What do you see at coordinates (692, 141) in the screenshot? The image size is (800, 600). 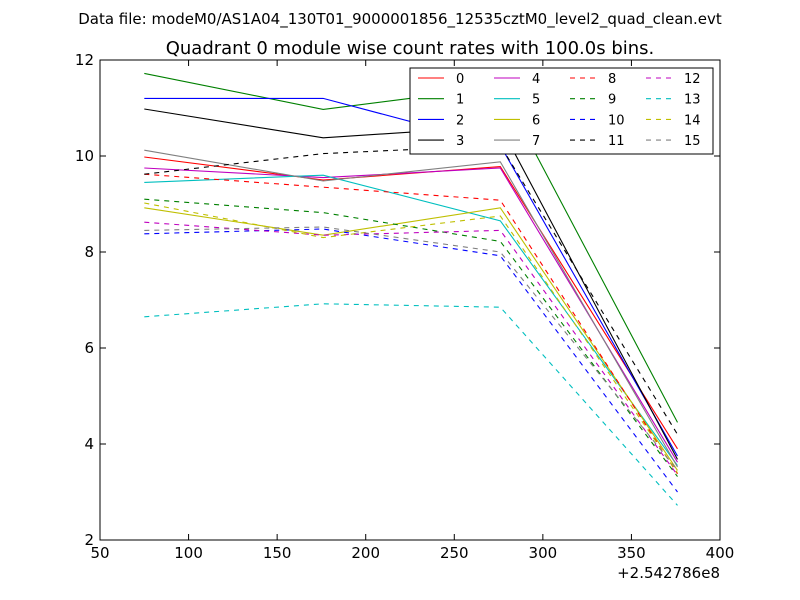 I see `legend-label-15: 15` at bounding box center [692, 141].